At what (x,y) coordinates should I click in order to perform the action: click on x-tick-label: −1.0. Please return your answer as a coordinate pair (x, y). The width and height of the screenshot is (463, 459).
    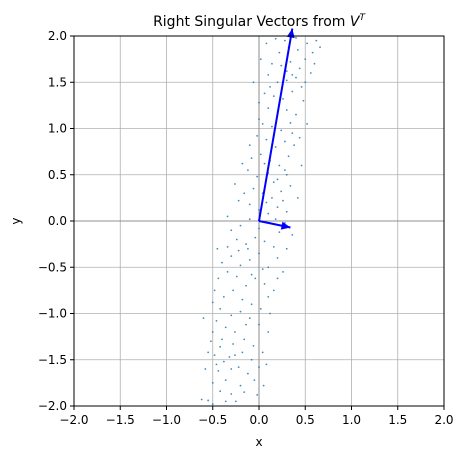
    Looking at the image, I should click on (166, 420).